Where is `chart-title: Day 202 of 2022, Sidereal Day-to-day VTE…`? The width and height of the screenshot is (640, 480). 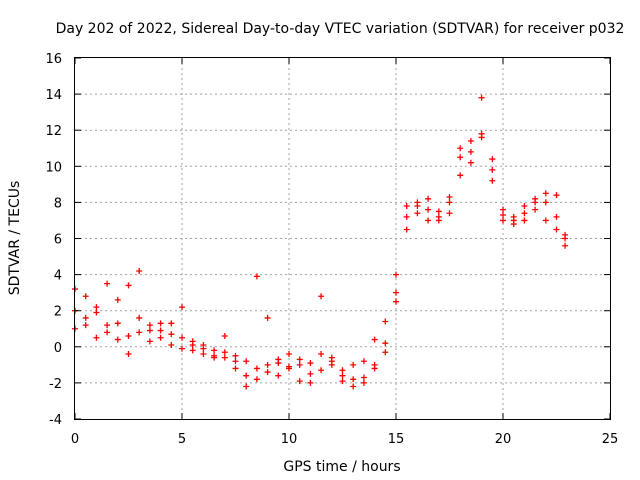
chart-title: Day 202 of 2022, Sidereal Day-to-day VTE… is located at coordinates (340, 29).